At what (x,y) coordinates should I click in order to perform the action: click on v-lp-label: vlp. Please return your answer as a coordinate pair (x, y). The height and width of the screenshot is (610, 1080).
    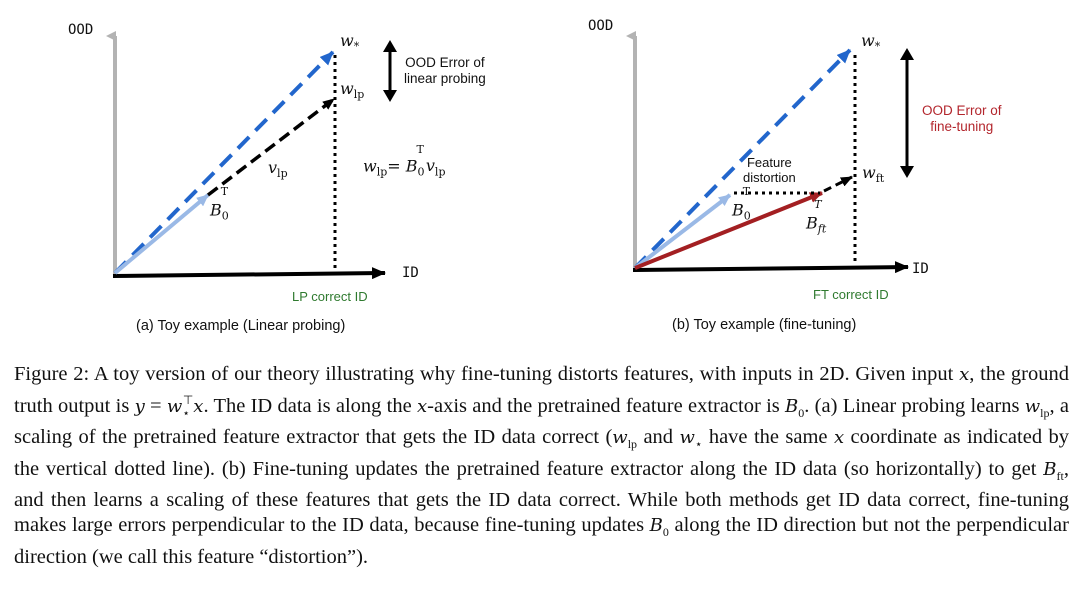
    Looking at the image, I should click on (278, 169).